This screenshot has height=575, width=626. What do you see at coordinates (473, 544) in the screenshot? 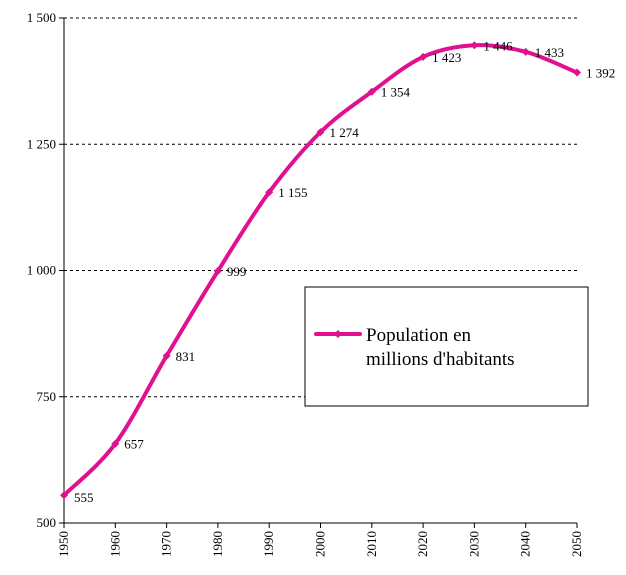
I see `x-tick-label: 2030` at bounding box center [473, 544].